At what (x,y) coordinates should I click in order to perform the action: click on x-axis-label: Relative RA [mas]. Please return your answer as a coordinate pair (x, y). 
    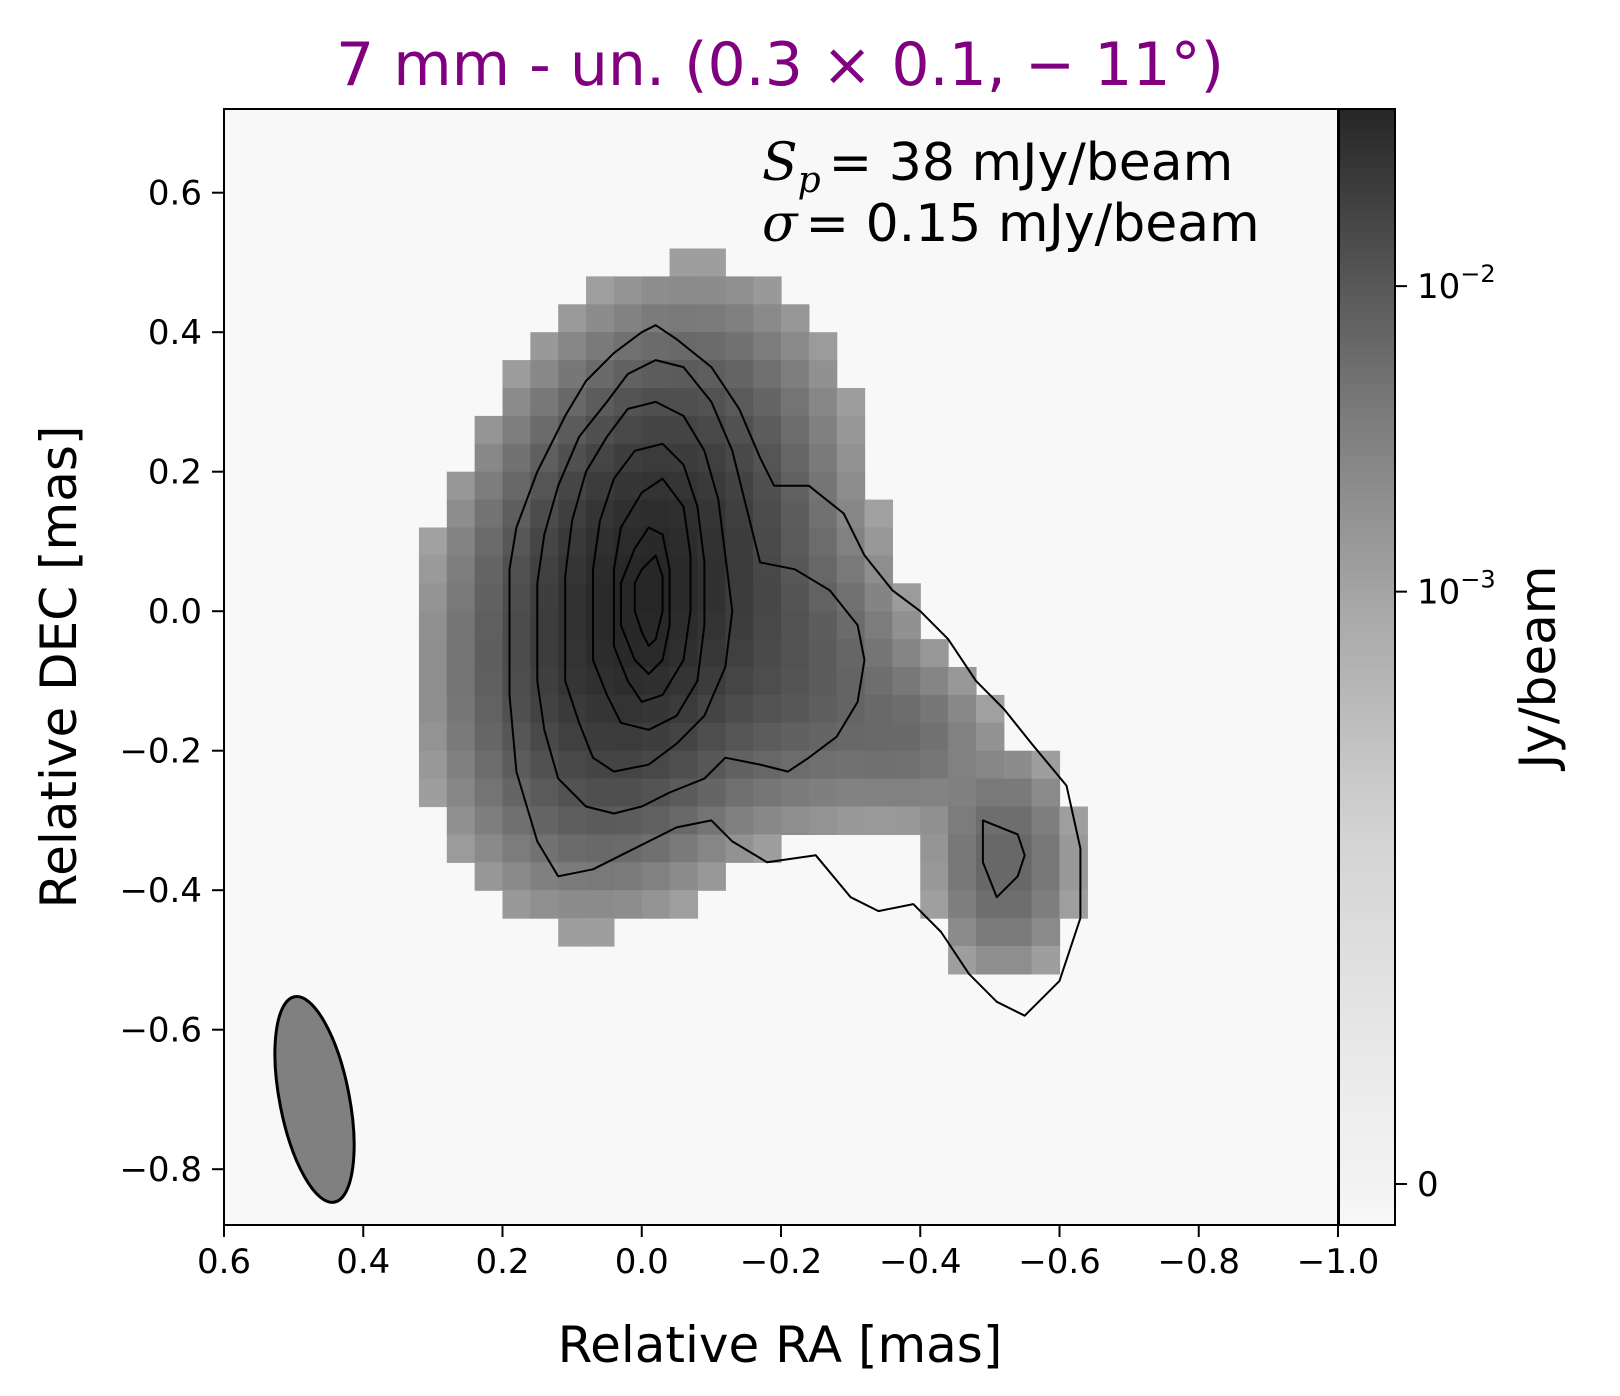
    Looking at the image, I should click on (780, 1345).